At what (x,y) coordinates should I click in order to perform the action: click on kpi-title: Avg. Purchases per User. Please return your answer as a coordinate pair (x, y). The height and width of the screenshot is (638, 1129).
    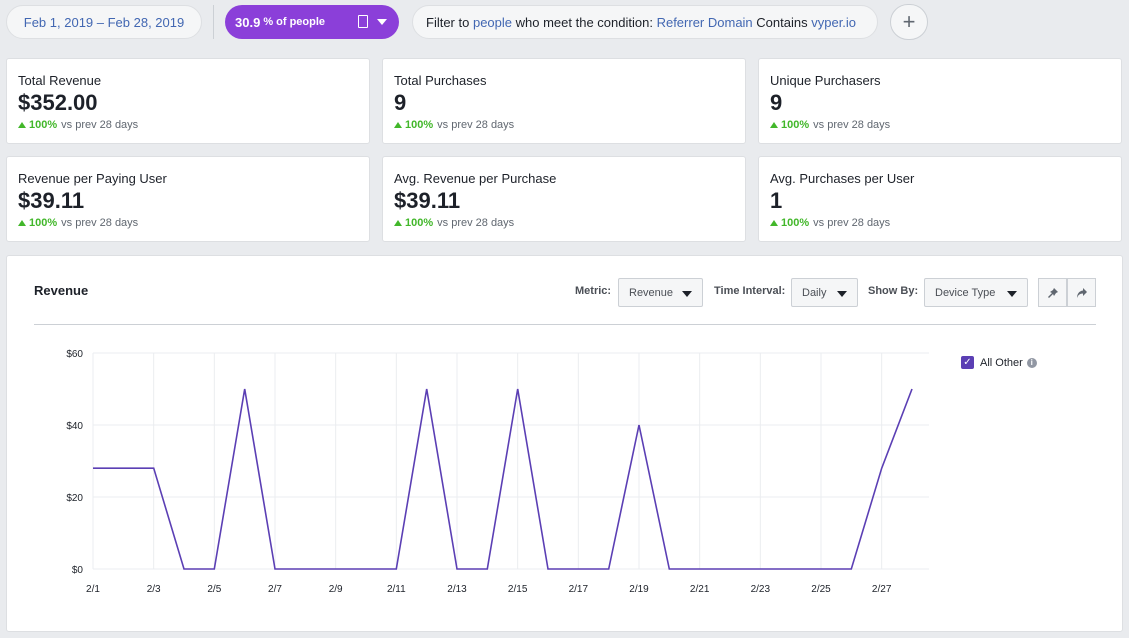
    Looking at the image, I should click on (842, 178).